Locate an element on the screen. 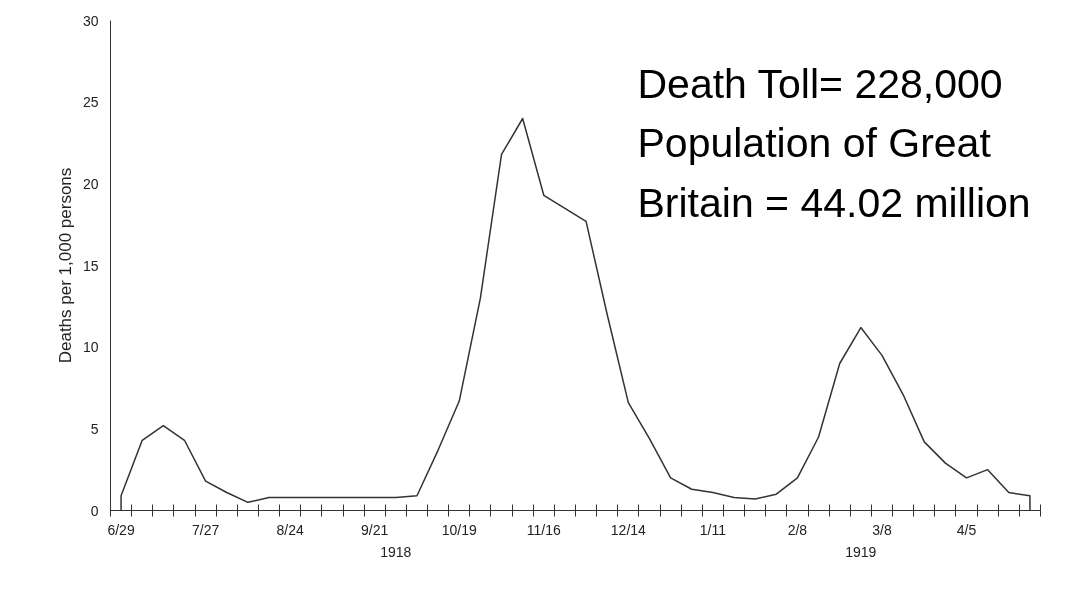 The width and height of the screenshot is (1066, 604). x-tick-label: 8/24 is located at coordinates (290, 529).